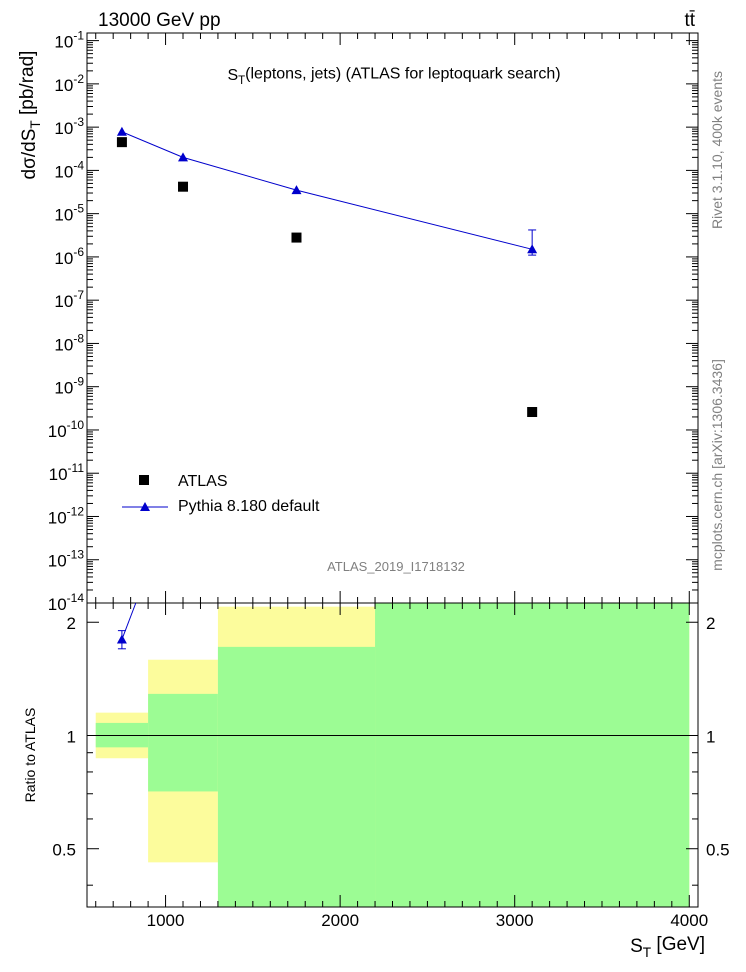  What do you see at coordinates (718, 850) in the screenshot?
I see `ratio-y-tick-label-right: 0.5` at bounding box center [718, 850].